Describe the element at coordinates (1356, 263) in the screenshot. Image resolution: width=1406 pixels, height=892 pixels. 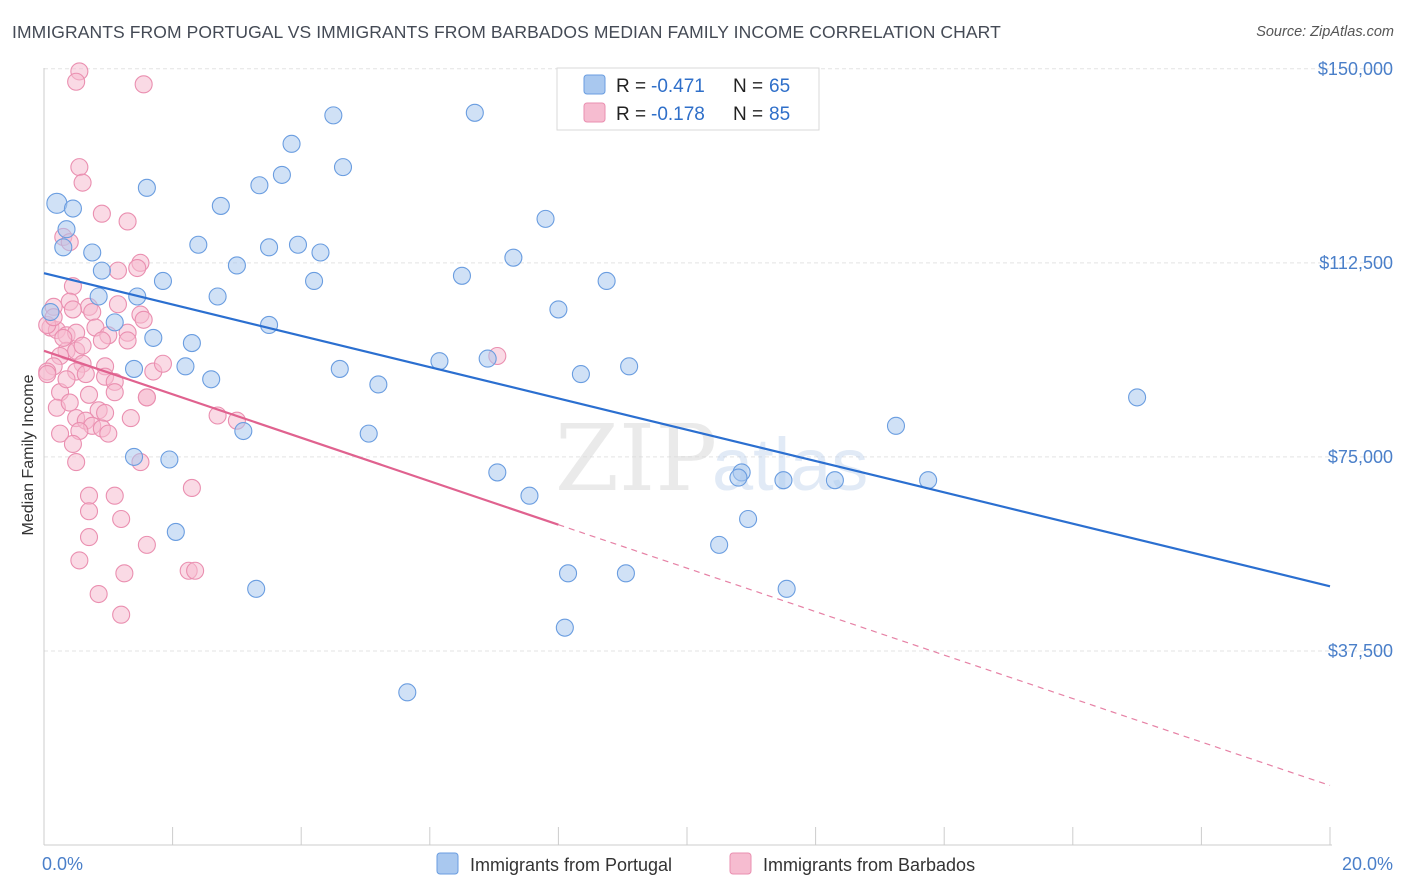
I see `y-tick-label: $112,500` at that location.